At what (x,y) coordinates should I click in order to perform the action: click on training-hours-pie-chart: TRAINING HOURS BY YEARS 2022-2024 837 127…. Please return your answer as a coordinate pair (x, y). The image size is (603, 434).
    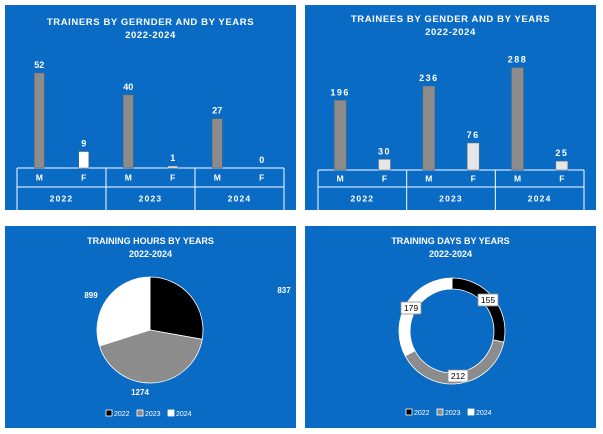
    Looking at the image, I should click on (187, 327).